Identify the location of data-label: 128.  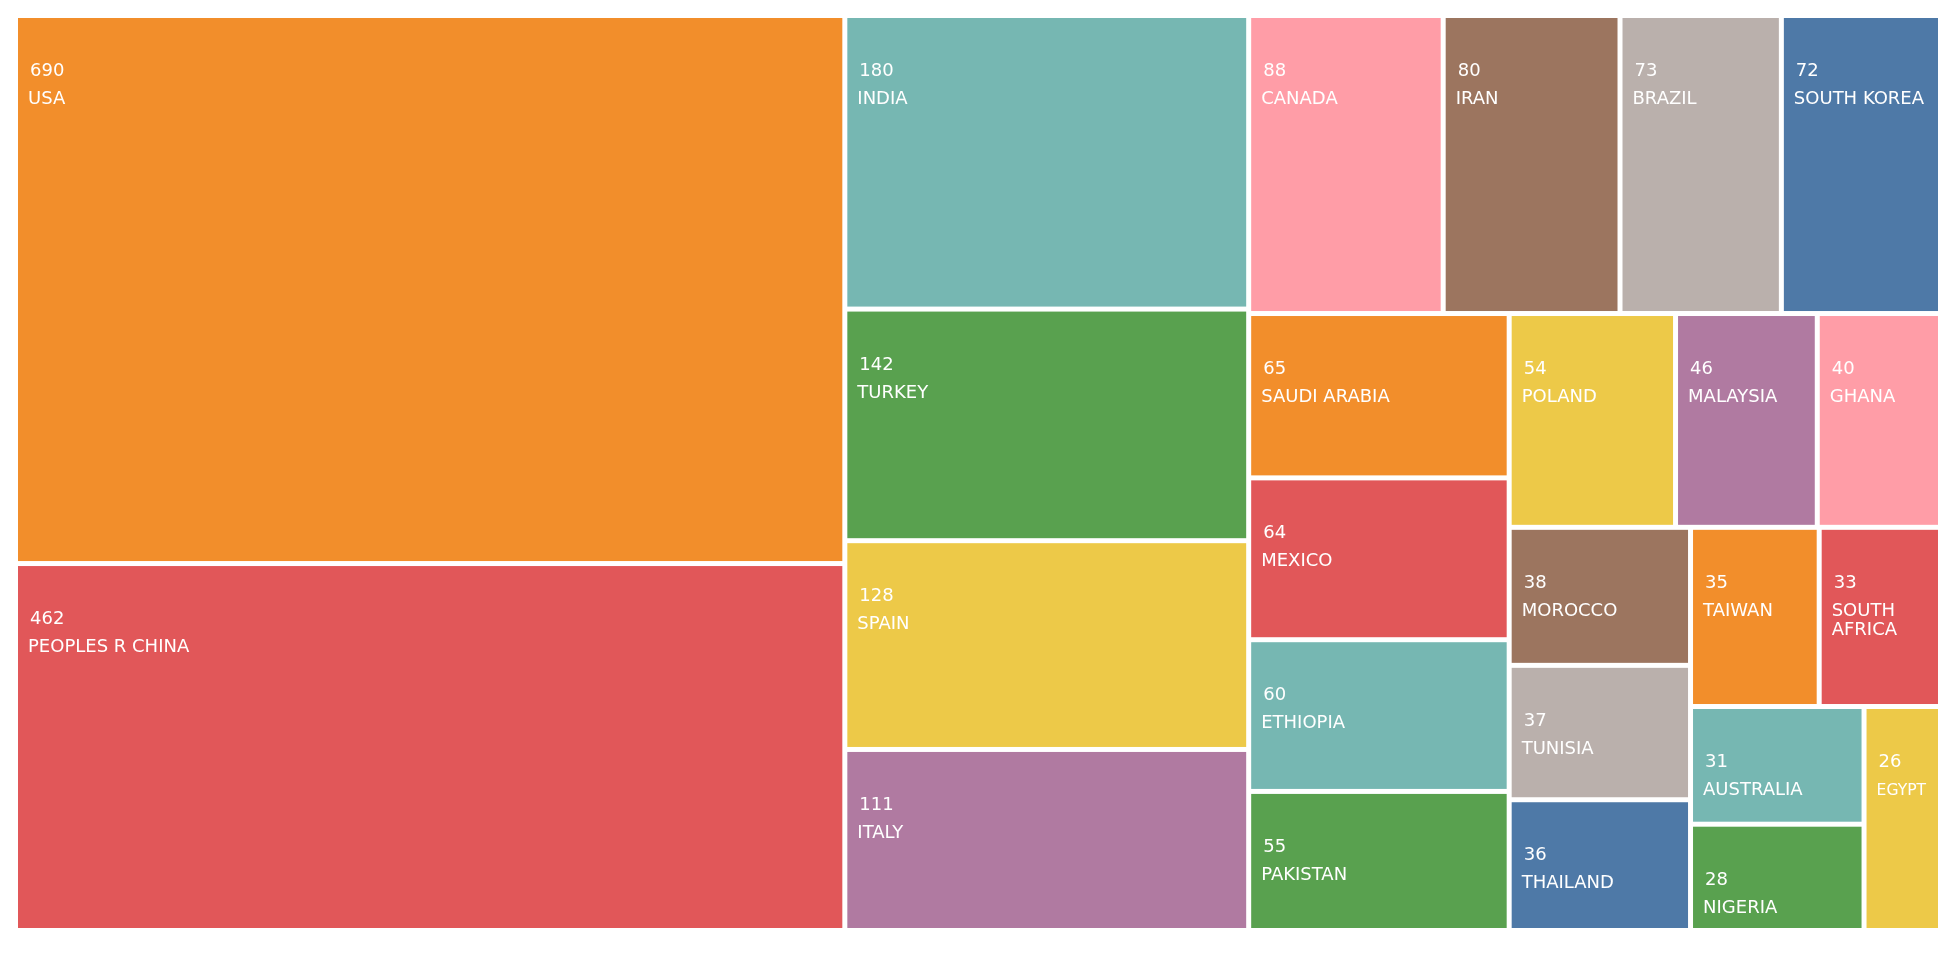
(876, 595).